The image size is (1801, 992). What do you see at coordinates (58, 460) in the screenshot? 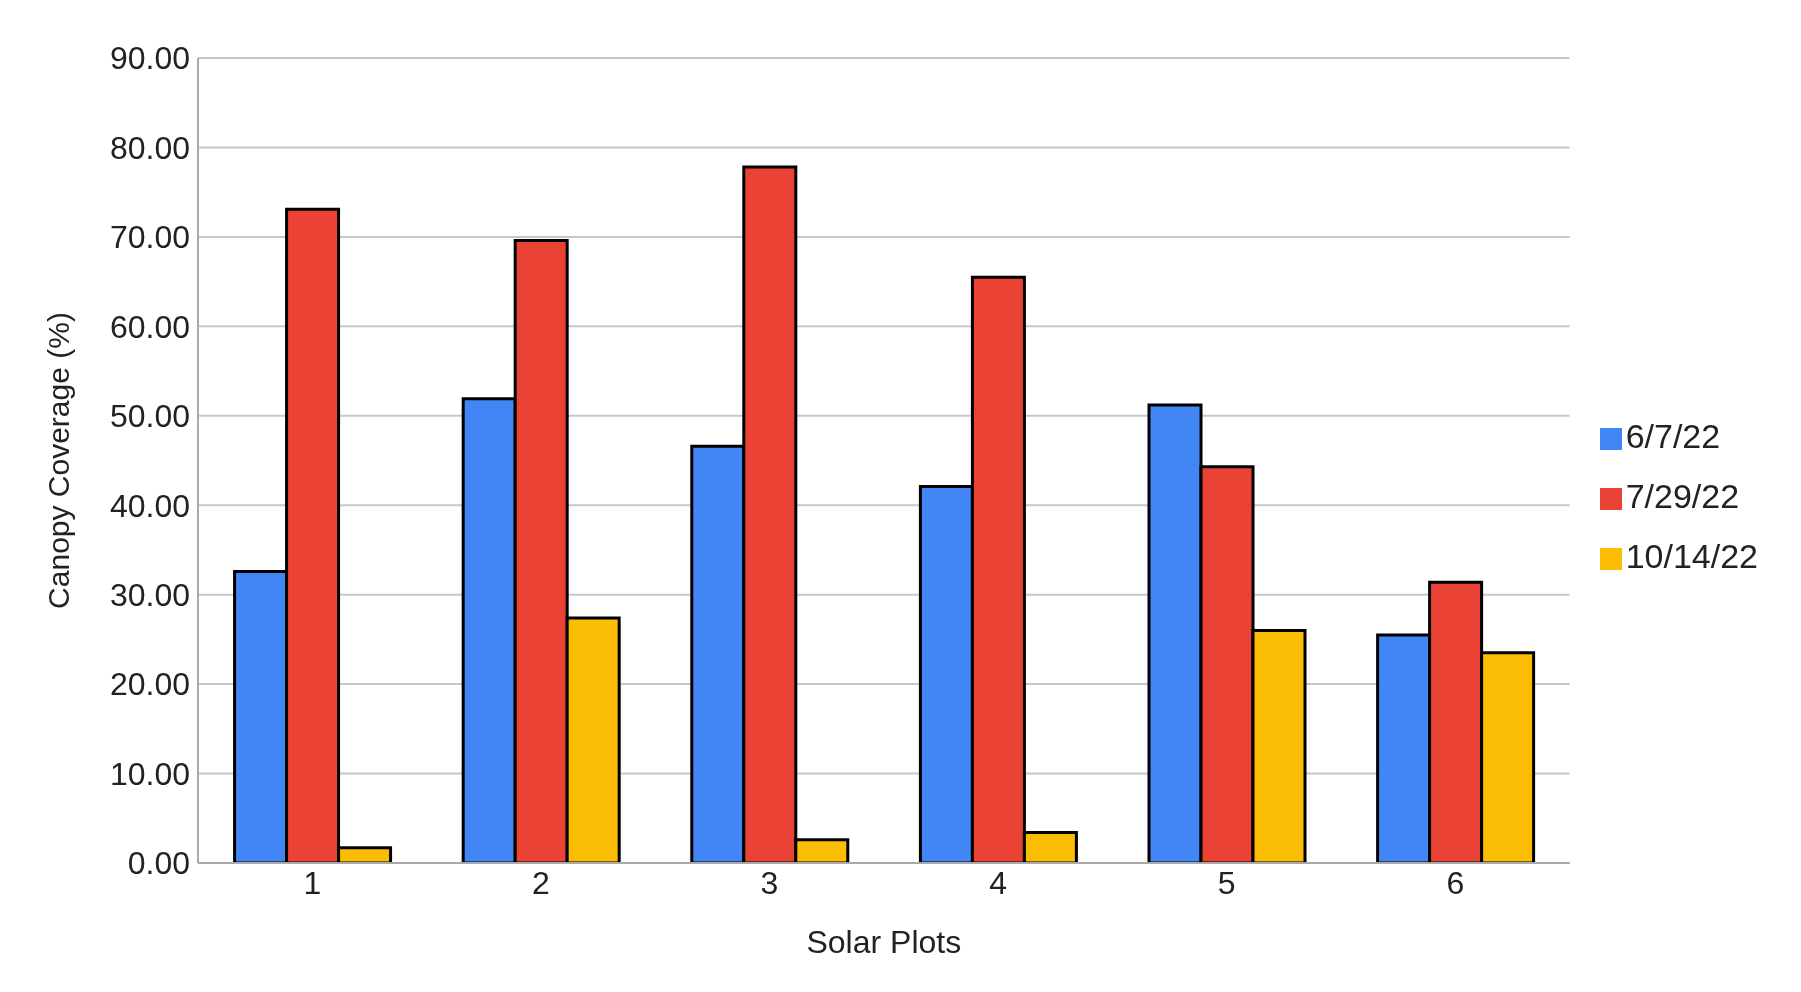
I see `y-axis-title: Canopy Coverage (%)` at bounding box center [58, 460].